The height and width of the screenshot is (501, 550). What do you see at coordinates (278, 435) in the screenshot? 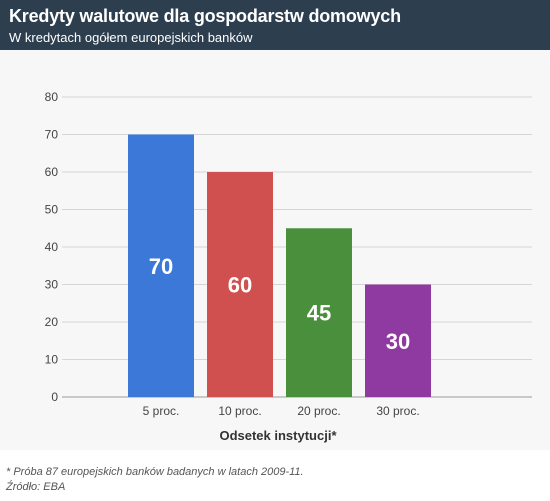
I see `x-axis-title: Odsetek instytucji*` at bounding box center [278, 435].